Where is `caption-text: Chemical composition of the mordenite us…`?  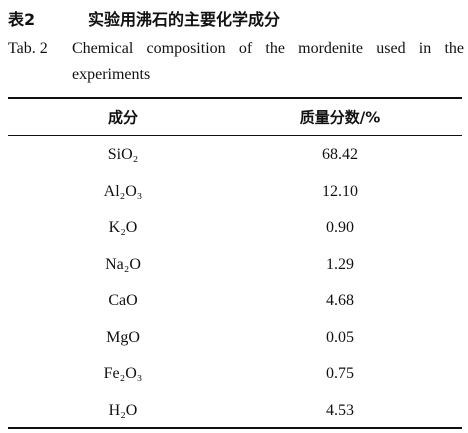
caption-text: Chemical composition of the mordenite us… is located at coordinates (268, 61).